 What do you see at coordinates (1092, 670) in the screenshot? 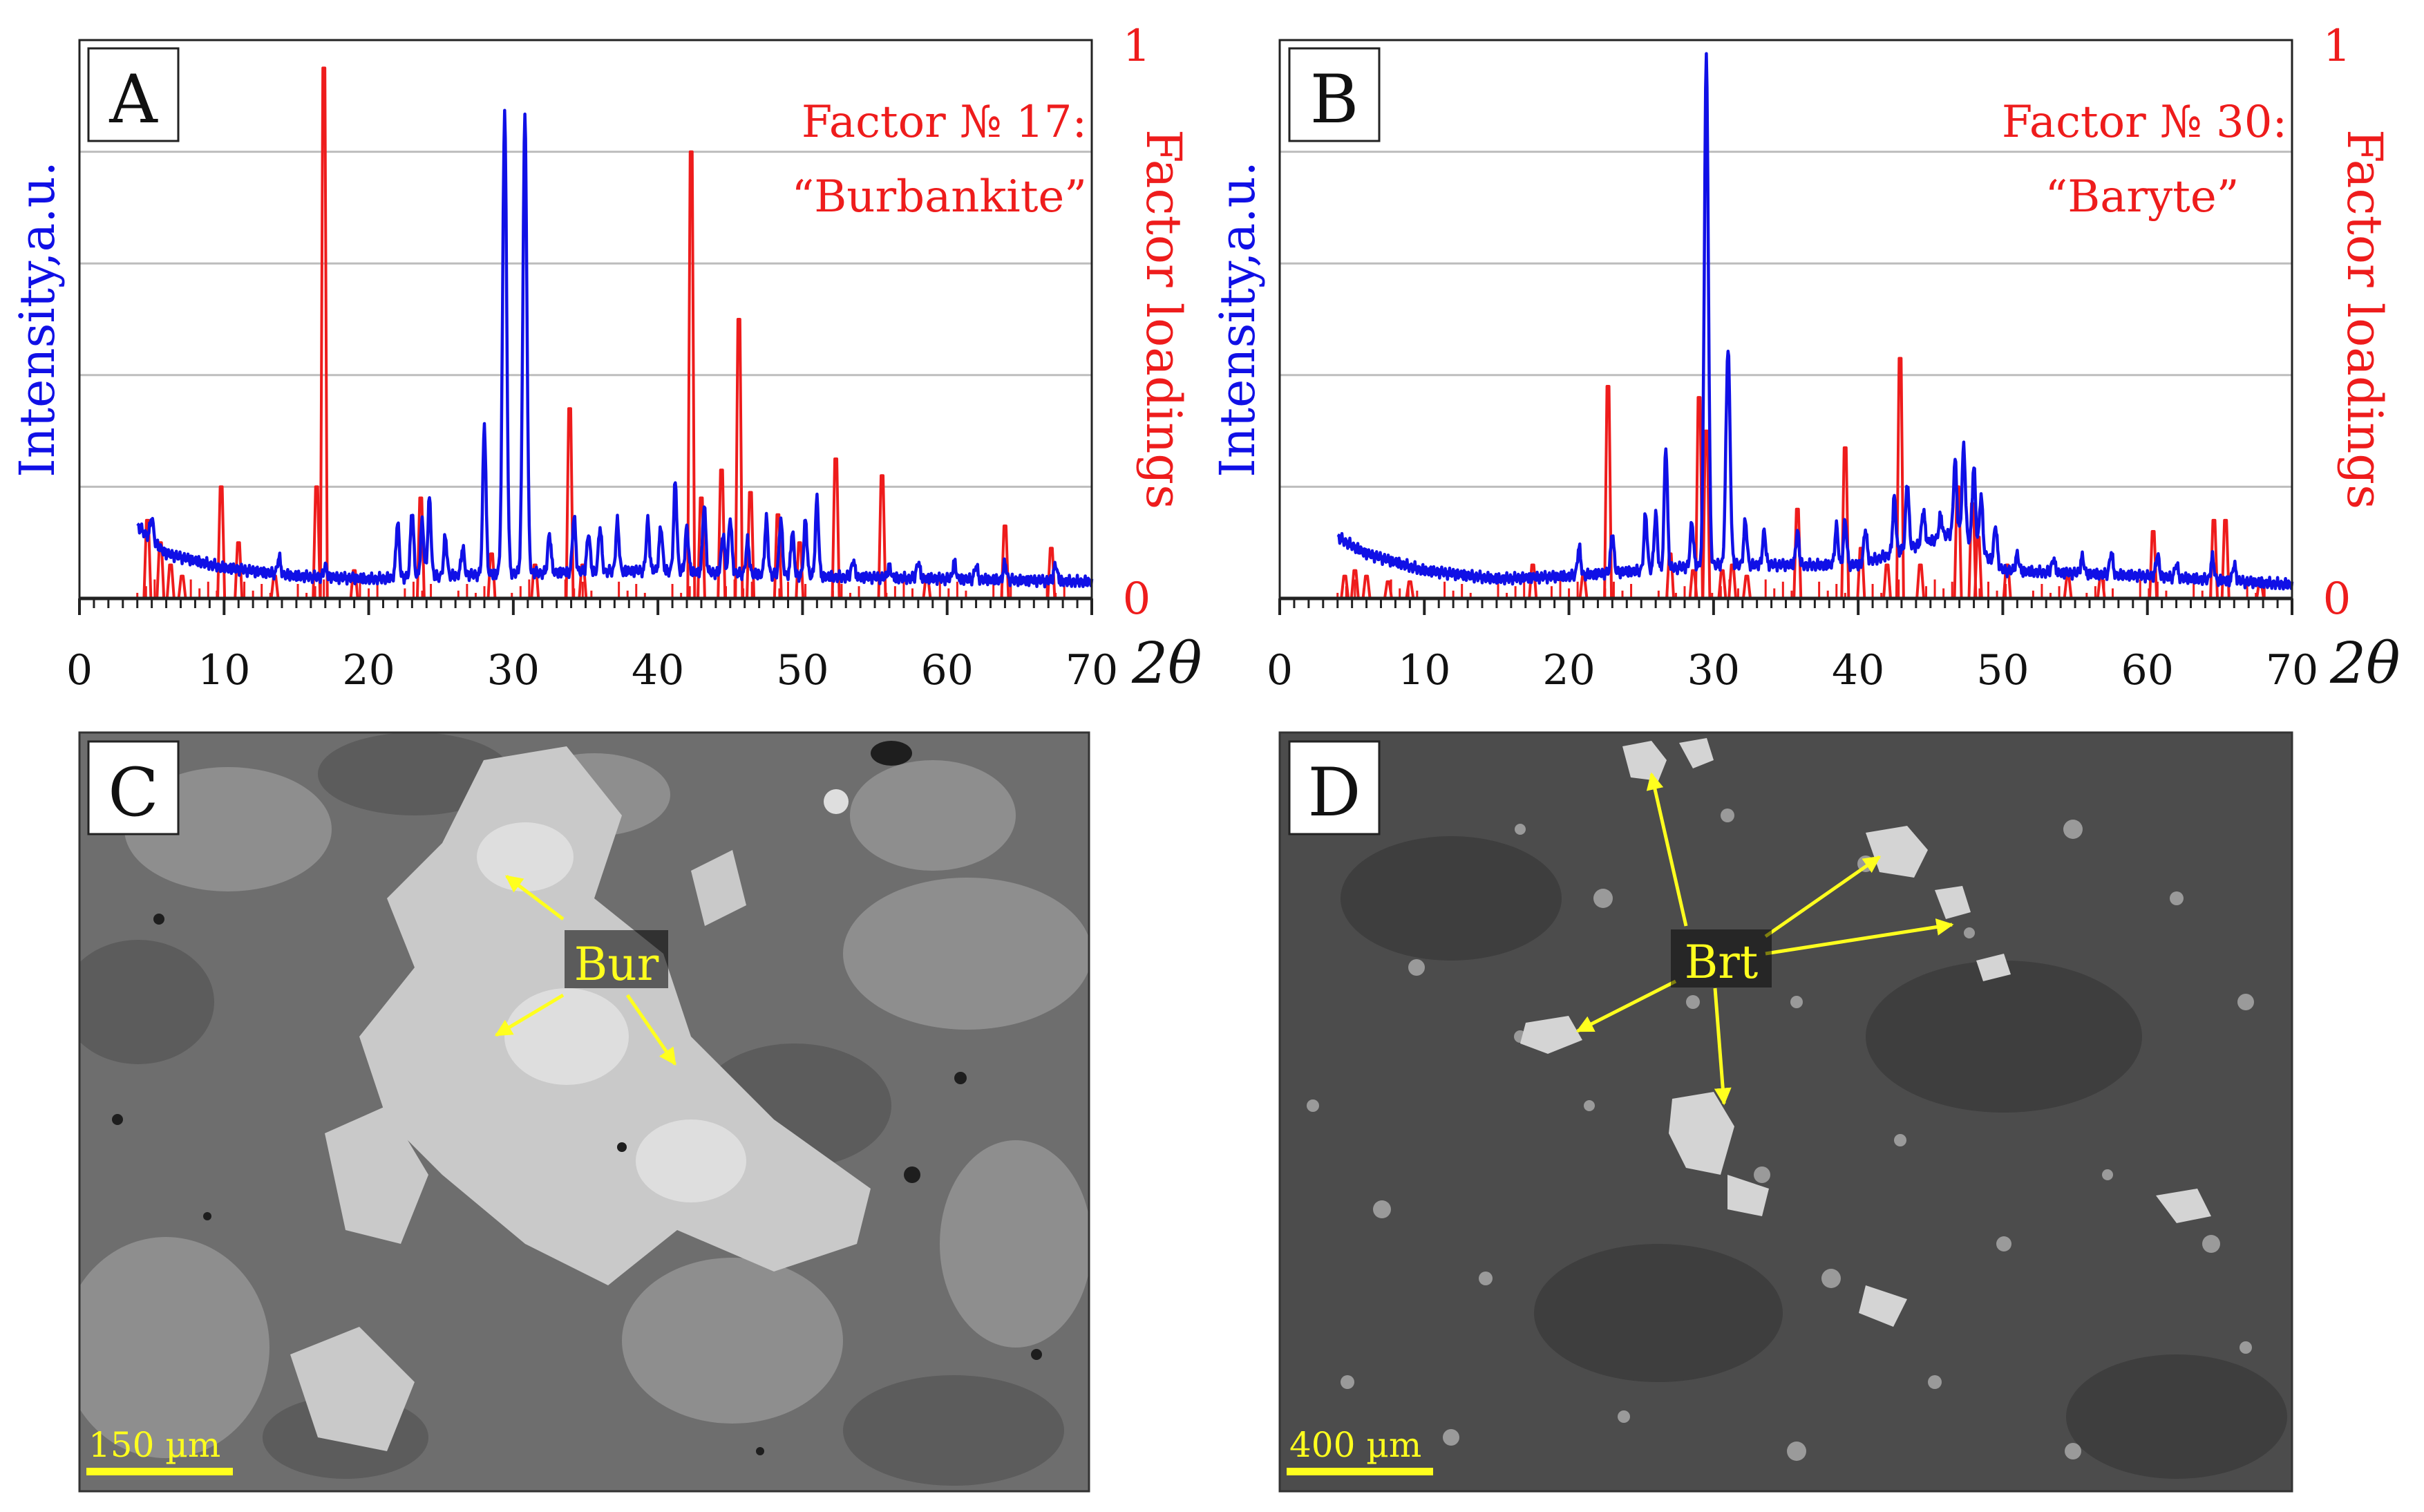
I see `chart-a-x-ticklabel: 70` at bounding box center [1092, 670].